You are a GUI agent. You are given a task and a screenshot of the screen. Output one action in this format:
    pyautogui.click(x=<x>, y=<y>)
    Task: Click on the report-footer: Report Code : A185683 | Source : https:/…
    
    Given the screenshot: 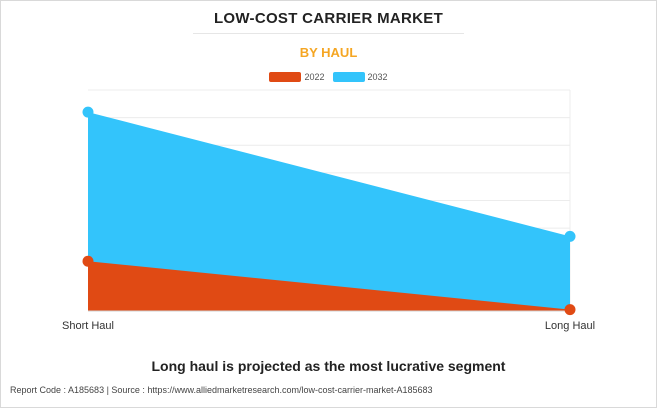 What is the action you would take?
    pyautogui.click(x=221, y=390)
    